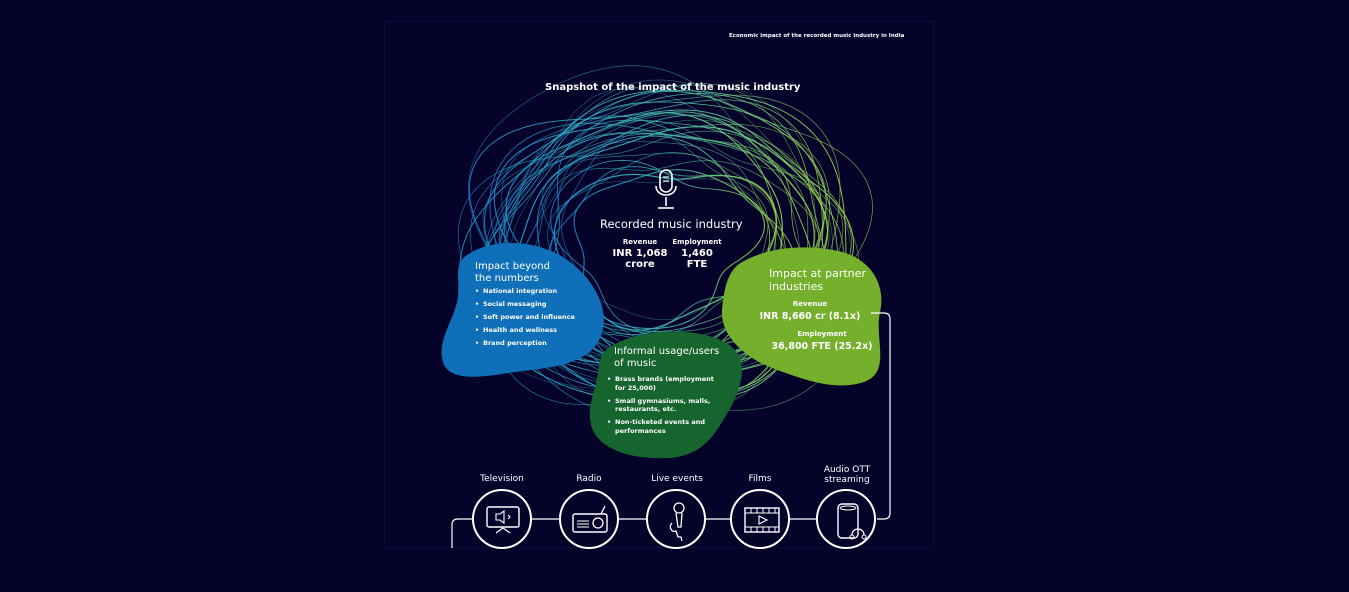 This screenshot has width=1349, height=592. I want to click on industry-label-films: Films, so click(760, 479).